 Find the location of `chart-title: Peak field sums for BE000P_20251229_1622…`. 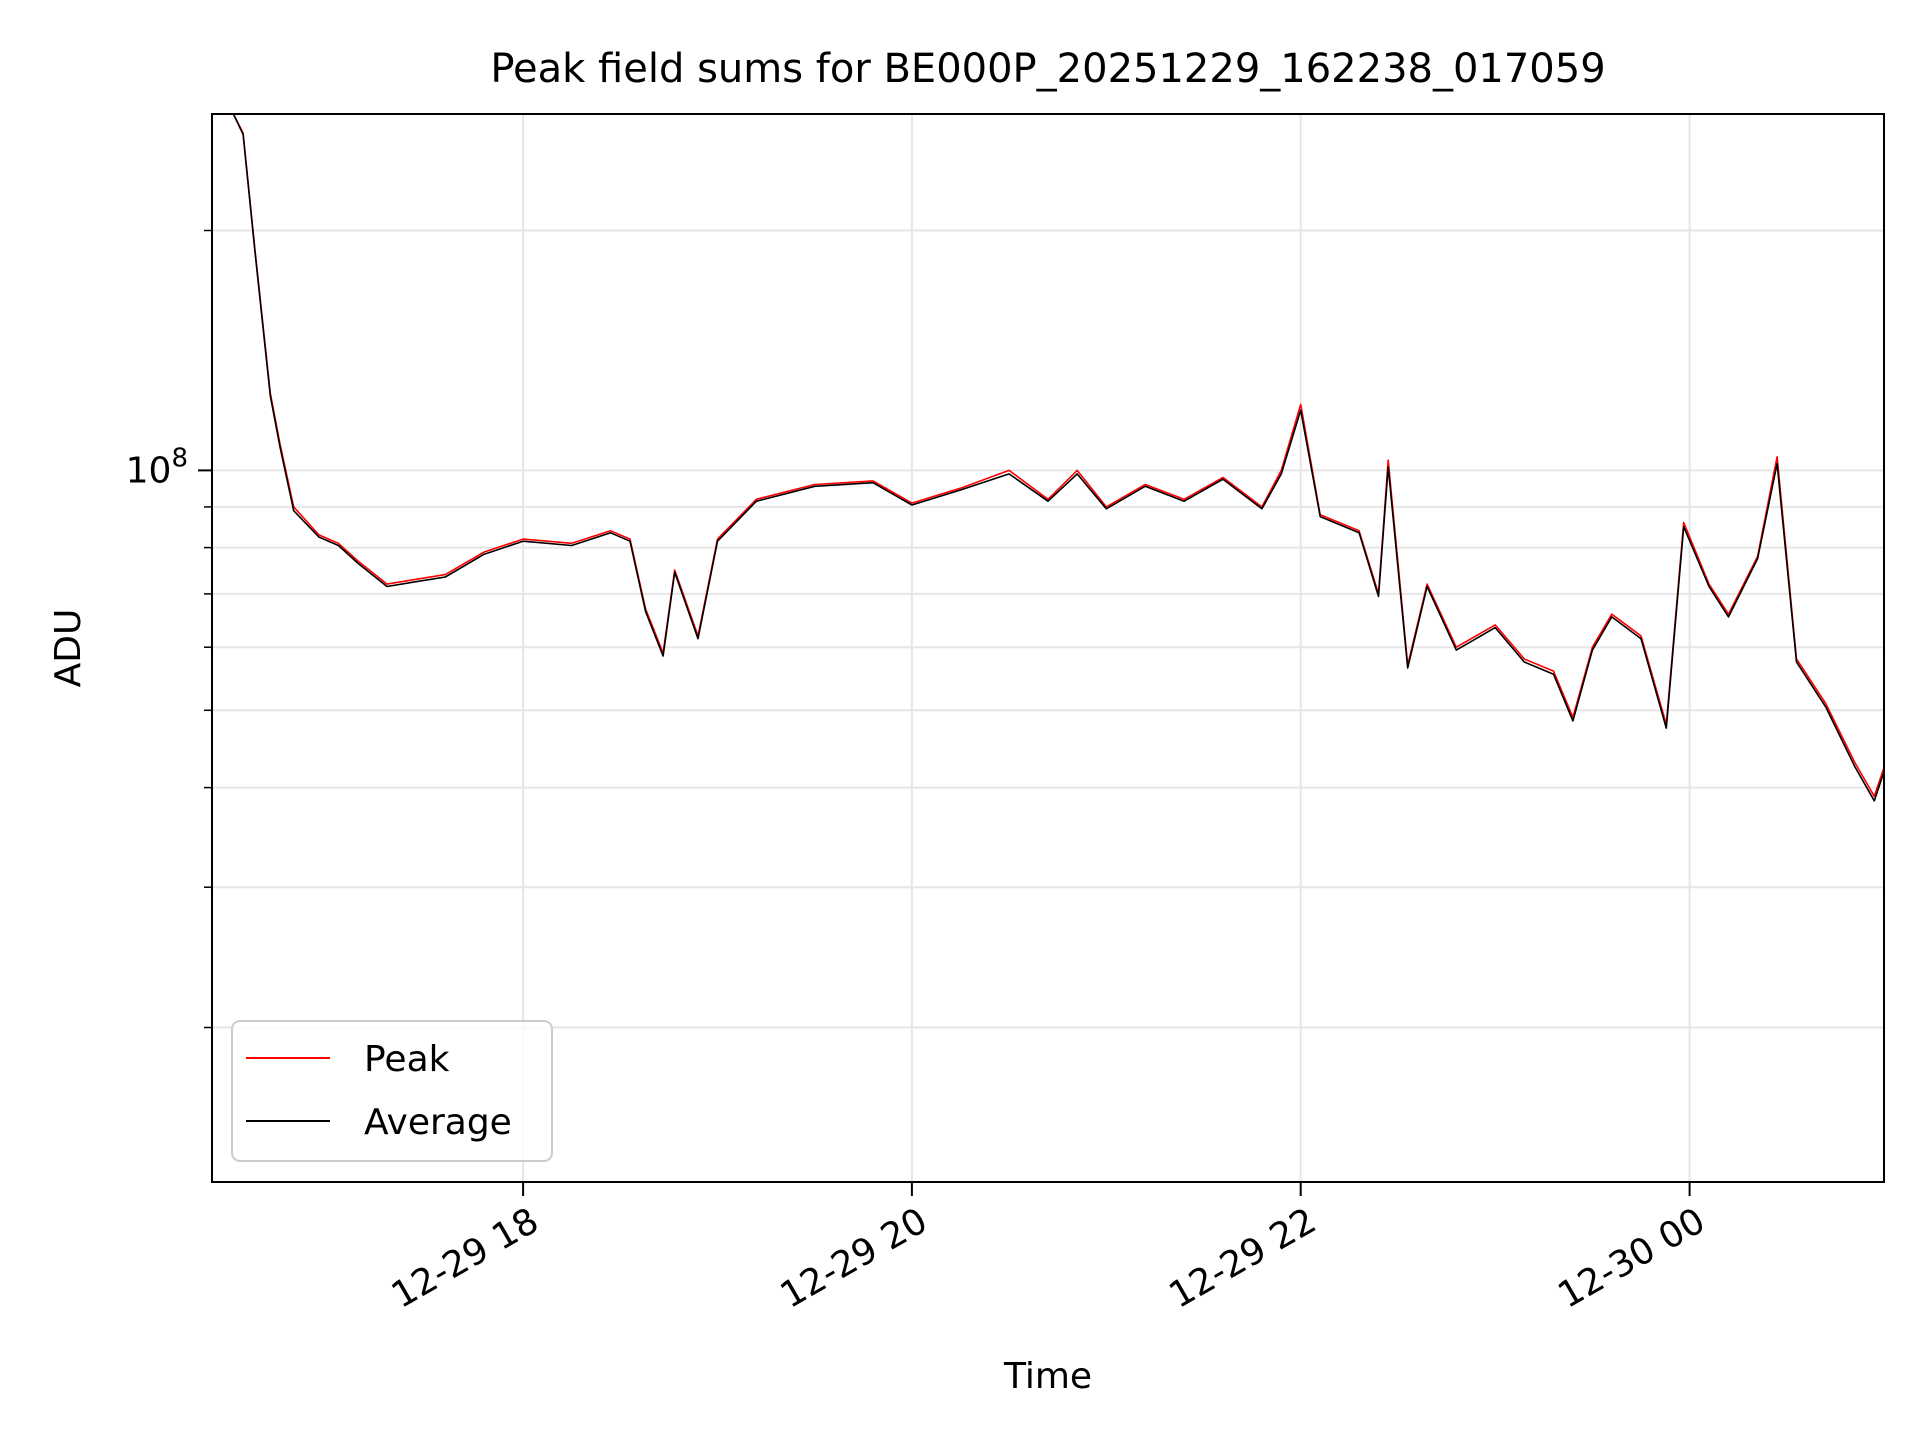

chart-title: Peak field sums for BE000P_20251229_1622… is located at coordinates (1047, 69).